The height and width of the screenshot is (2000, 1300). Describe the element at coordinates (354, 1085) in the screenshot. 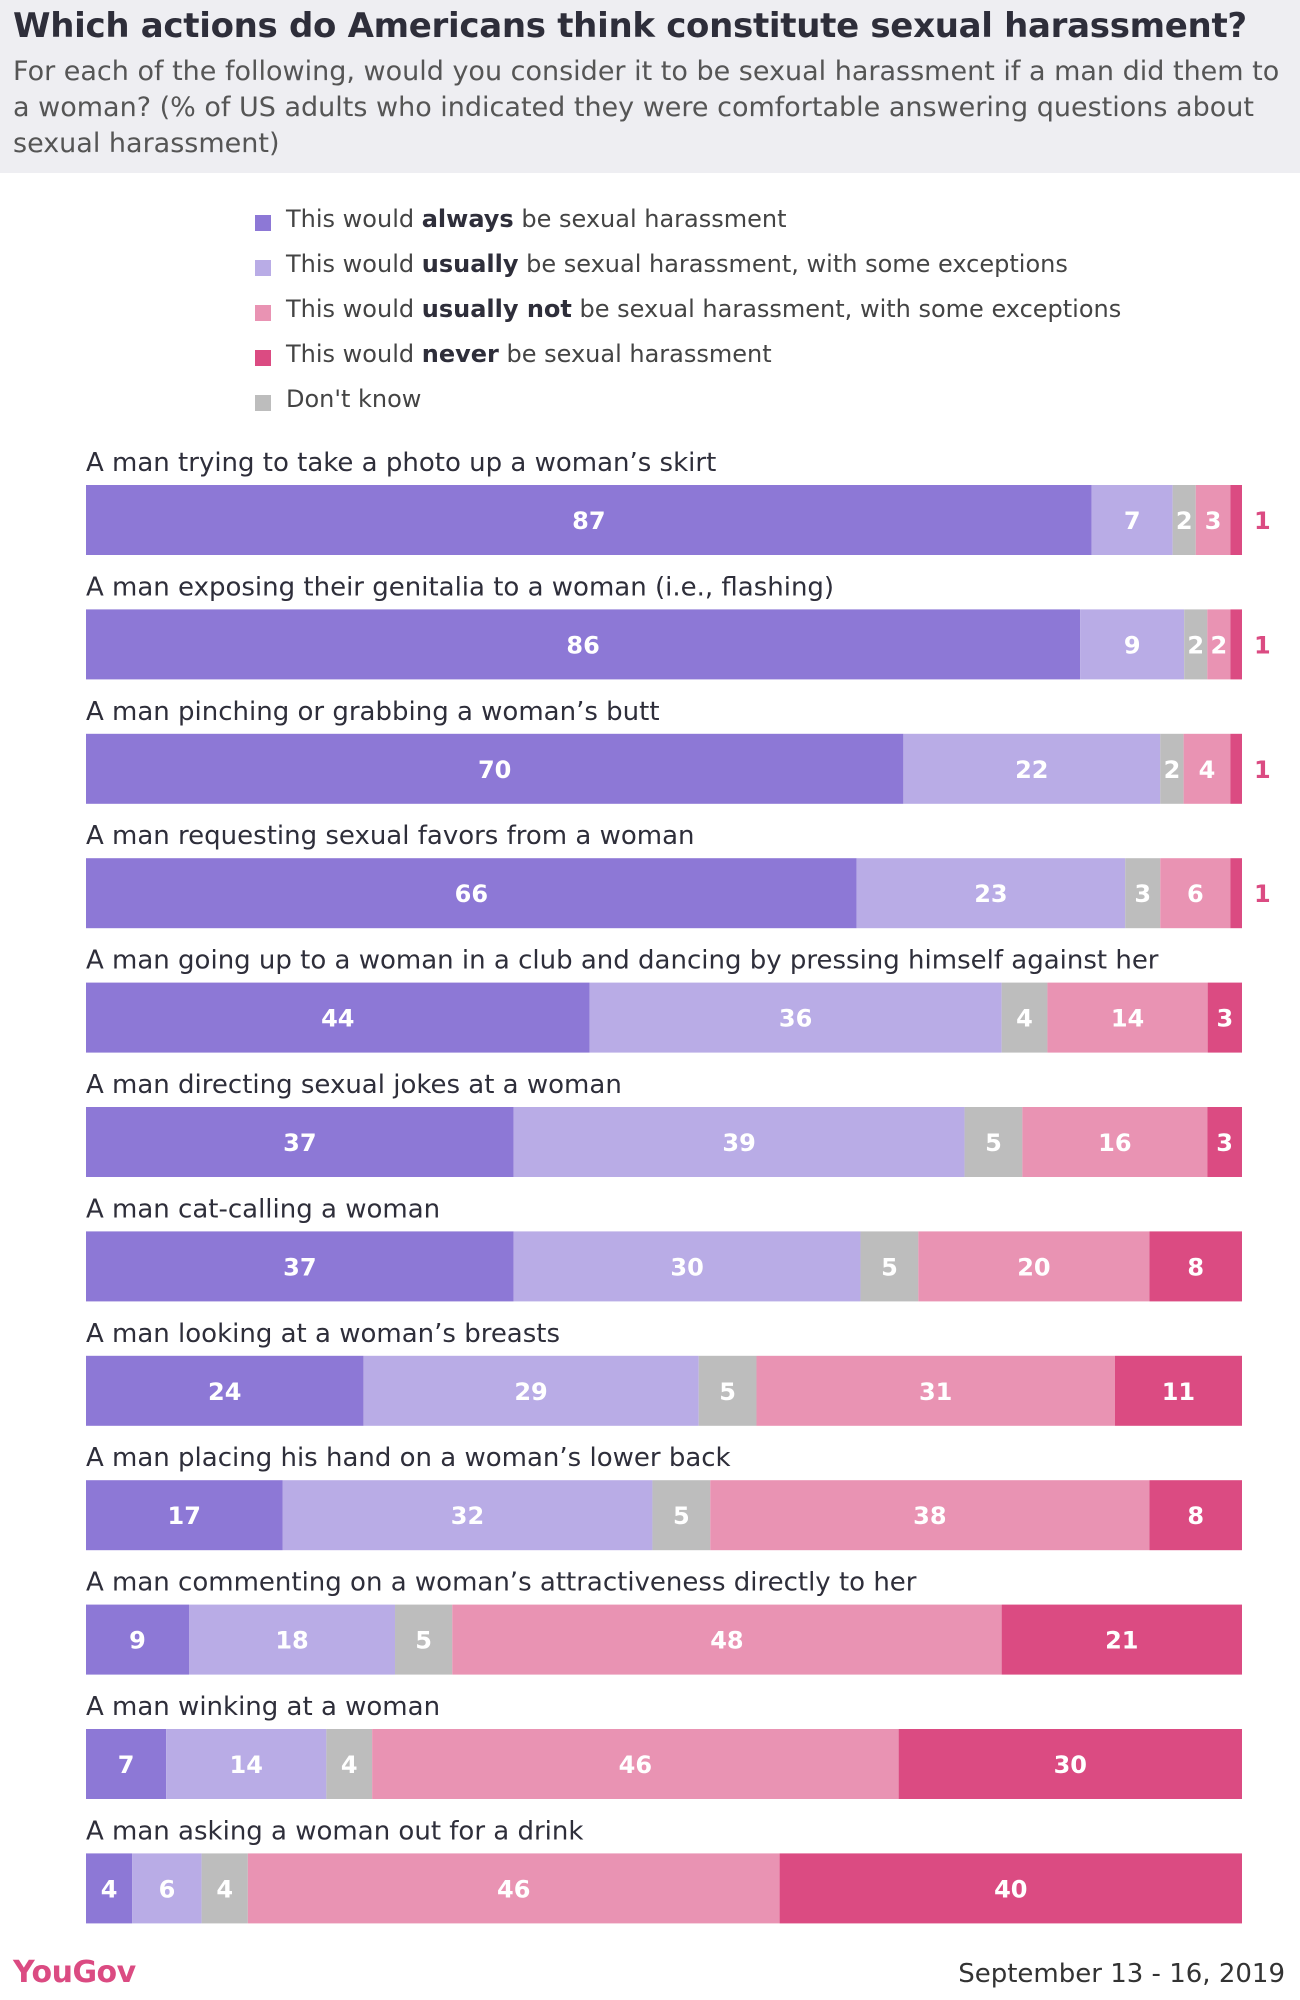

I see `row-label: A man directing sexual jokes at a woman` at that location.